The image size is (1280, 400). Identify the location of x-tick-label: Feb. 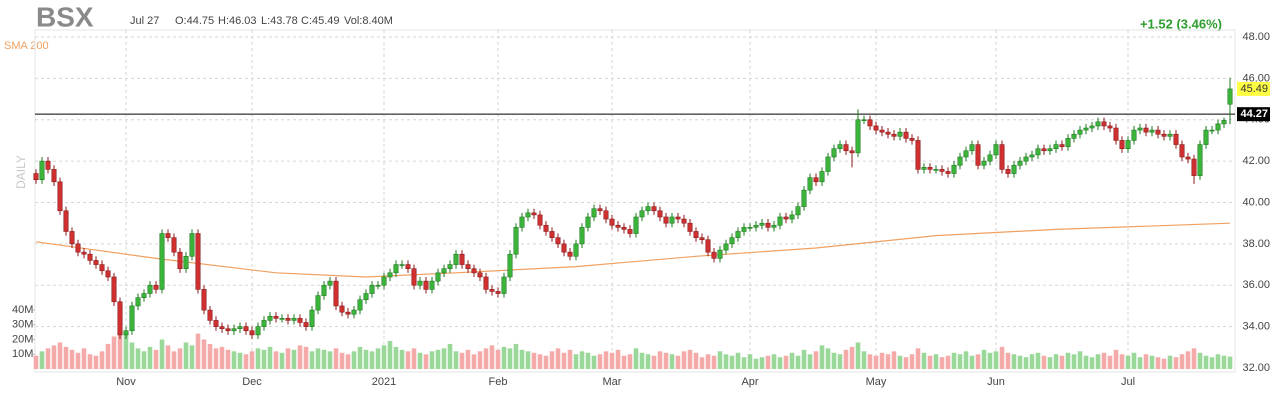
(498, 382).